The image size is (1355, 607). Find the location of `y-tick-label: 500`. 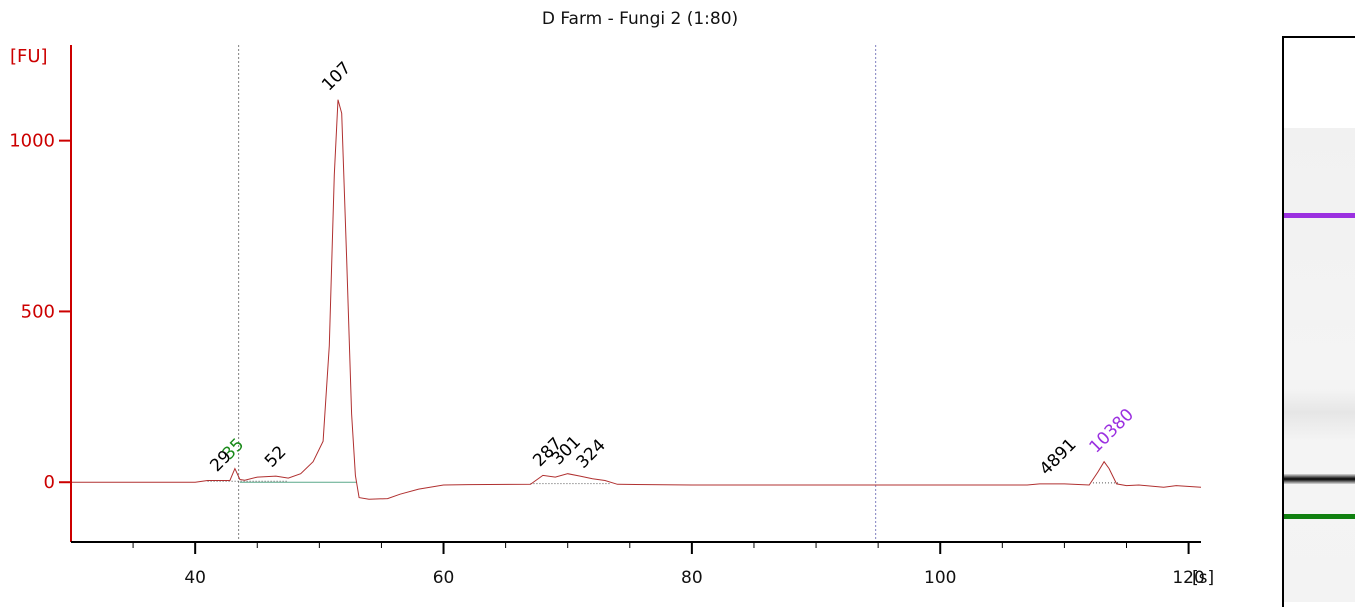

y-tick-label: 500 is located at coordinates (38, 311).